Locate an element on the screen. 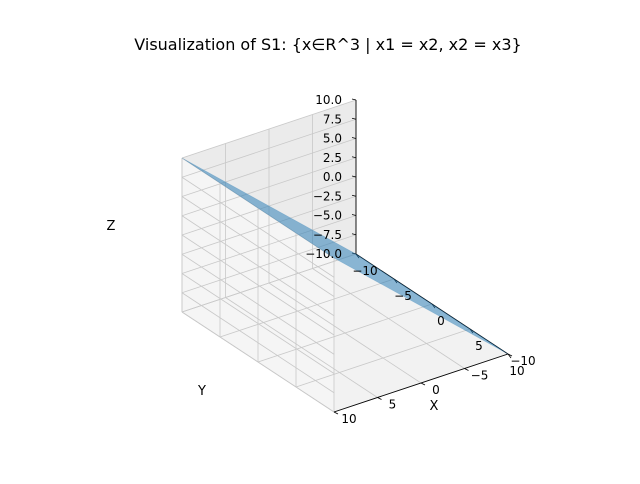 The width and height of the screenshot is (640, 484). x-tick-label: 5 is located at coordinates (479, 346).